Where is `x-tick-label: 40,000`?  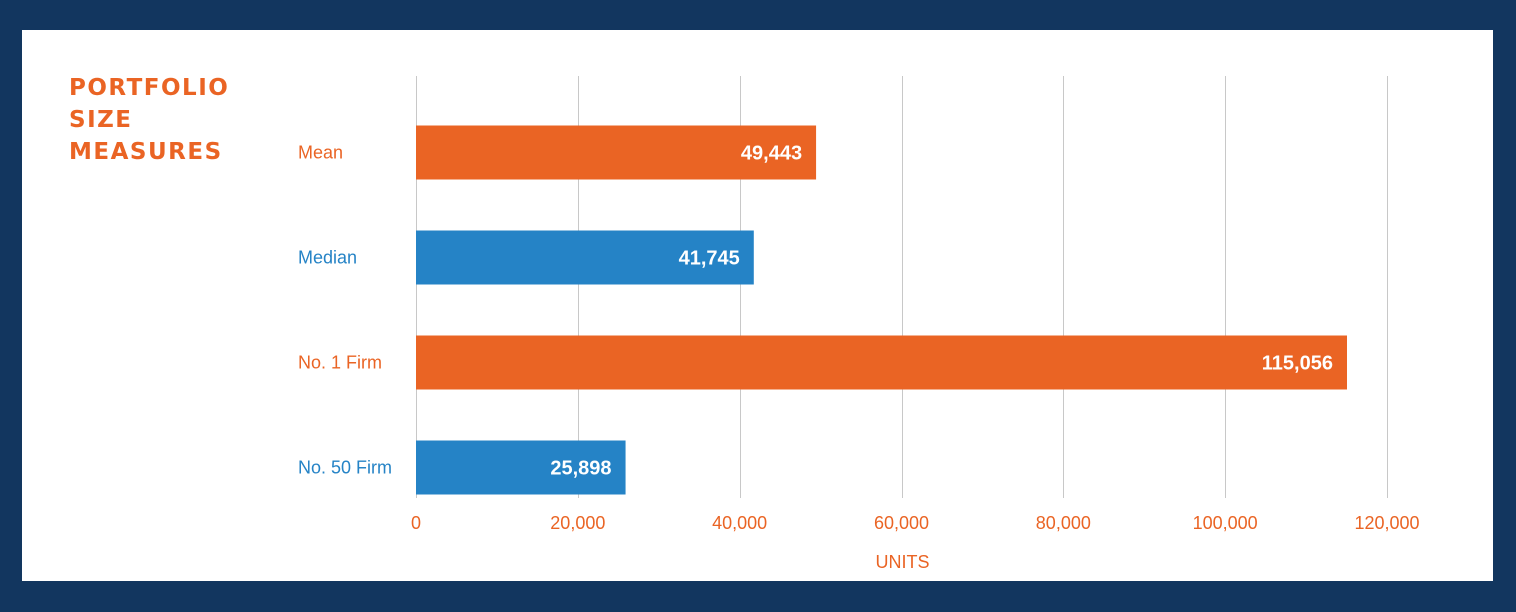
x-tick-label: 40,000 is located at coordinates (739, 523).